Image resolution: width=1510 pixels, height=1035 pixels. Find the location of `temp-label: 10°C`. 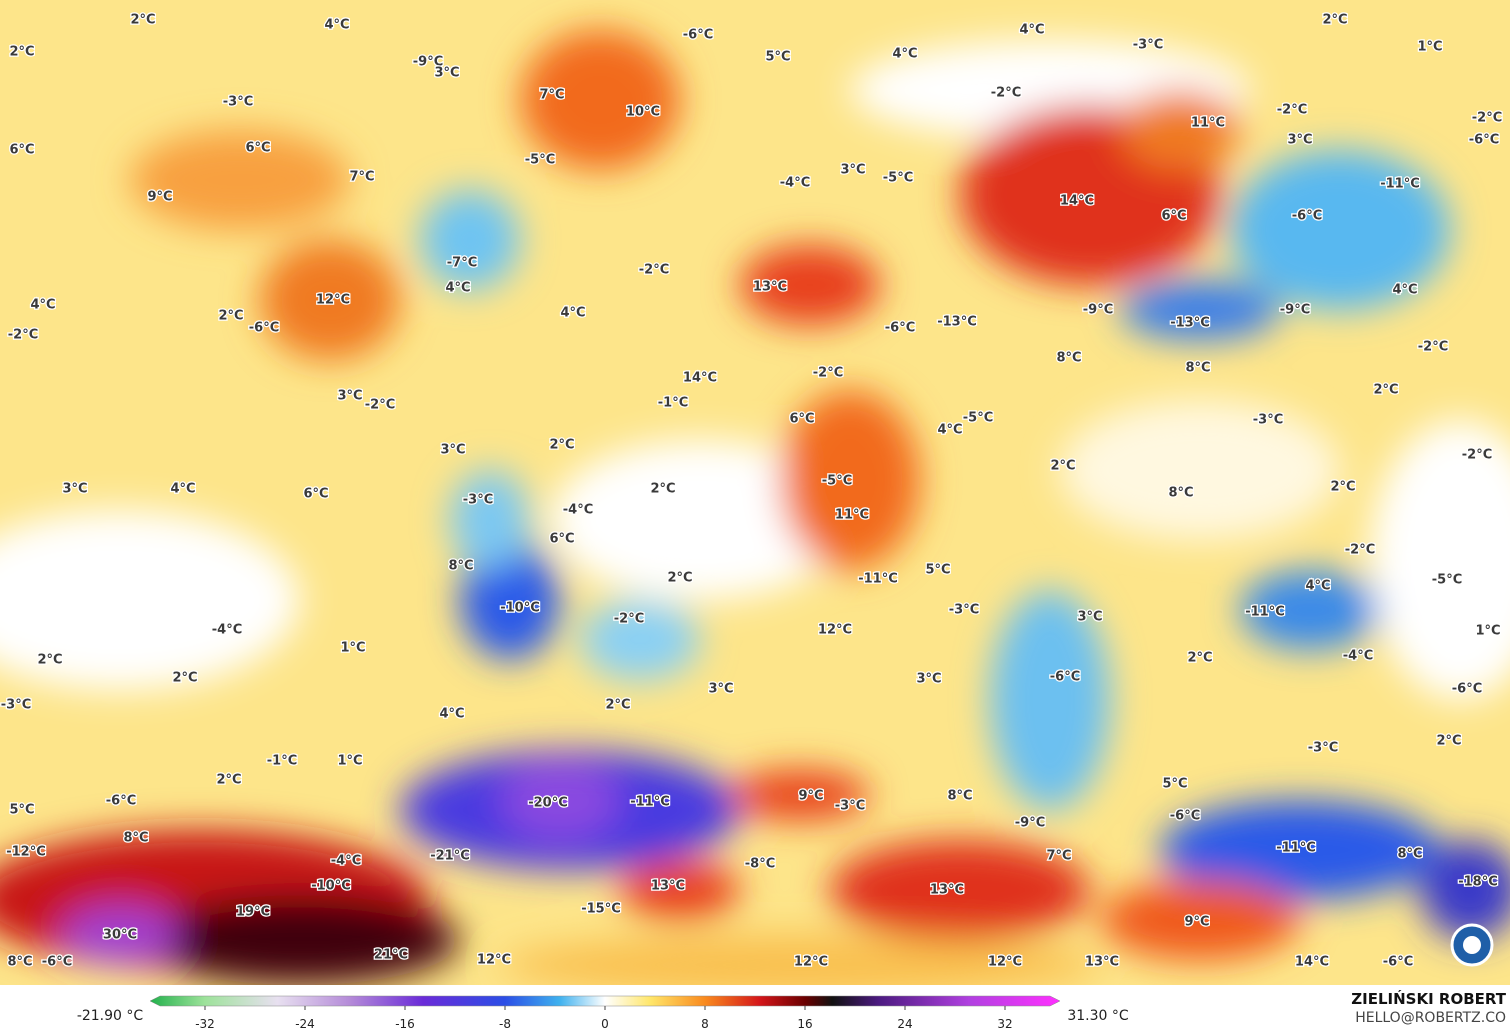

temp-label: 10°C is located at coordinates (643, 112).